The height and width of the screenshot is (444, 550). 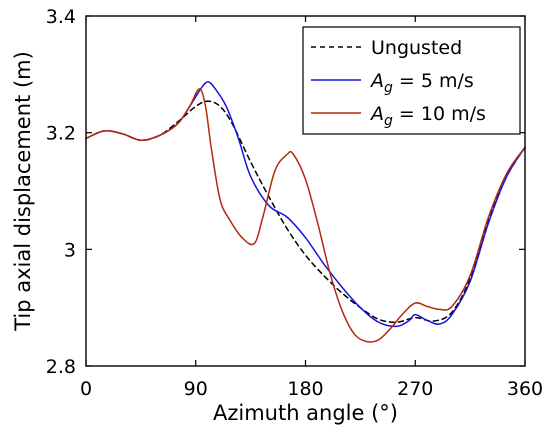 What do you see at coordinates (525, 389) in the screenshot?
I see `x-tick-label: 360` at bounding box center [525, 389].